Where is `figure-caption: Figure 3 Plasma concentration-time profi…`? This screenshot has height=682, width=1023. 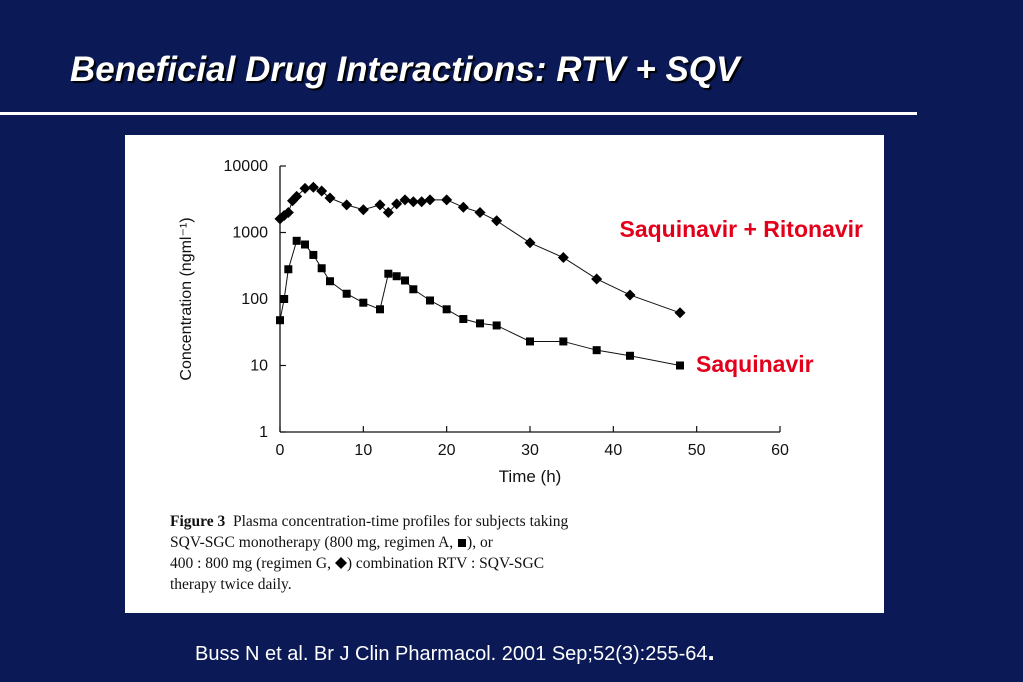 figure-caption: Figure 3 Plasma concentration-time profi… is located at coordinates (490, 553).